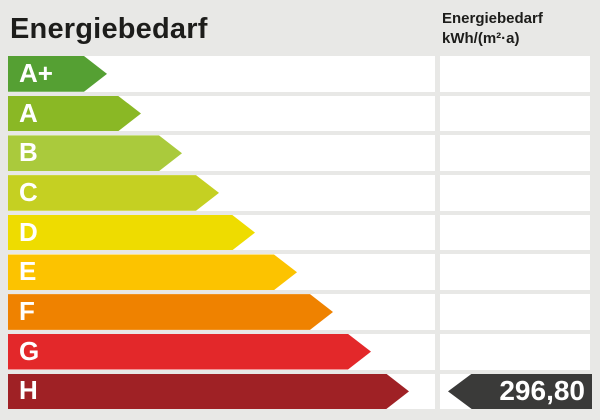 This screenshot has height=420, width=600. I want to click on scale-row-g: G, so click(299, 351).